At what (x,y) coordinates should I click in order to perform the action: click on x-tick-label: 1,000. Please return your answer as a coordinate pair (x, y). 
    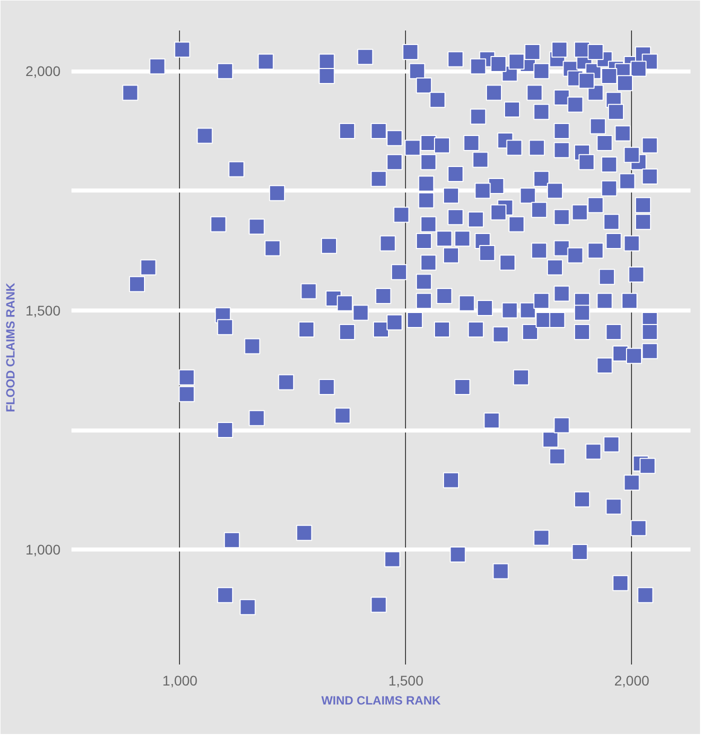
    Looking at the image, I should click on (180, 680).